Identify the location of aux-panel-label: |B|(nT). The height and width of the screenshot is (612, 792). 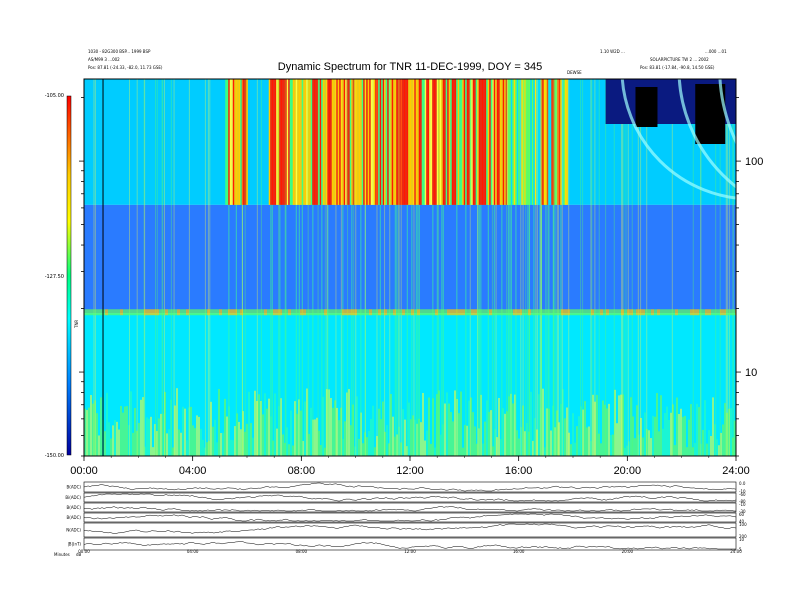
(74, 544).